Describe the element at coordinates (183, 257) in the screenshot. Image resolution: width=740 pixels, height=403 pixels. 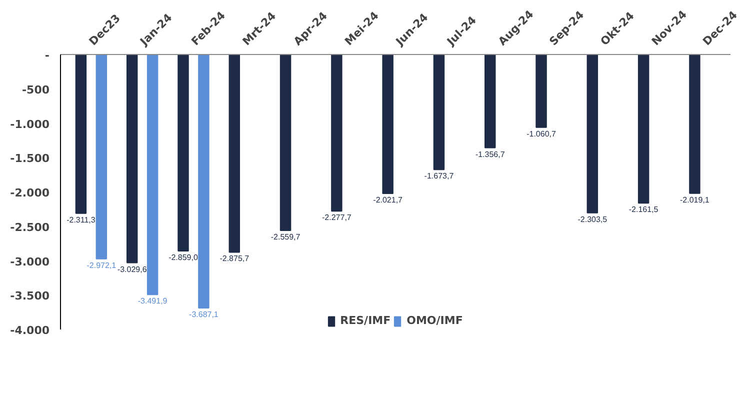
I see `data-label: -2.859,0` at that location.